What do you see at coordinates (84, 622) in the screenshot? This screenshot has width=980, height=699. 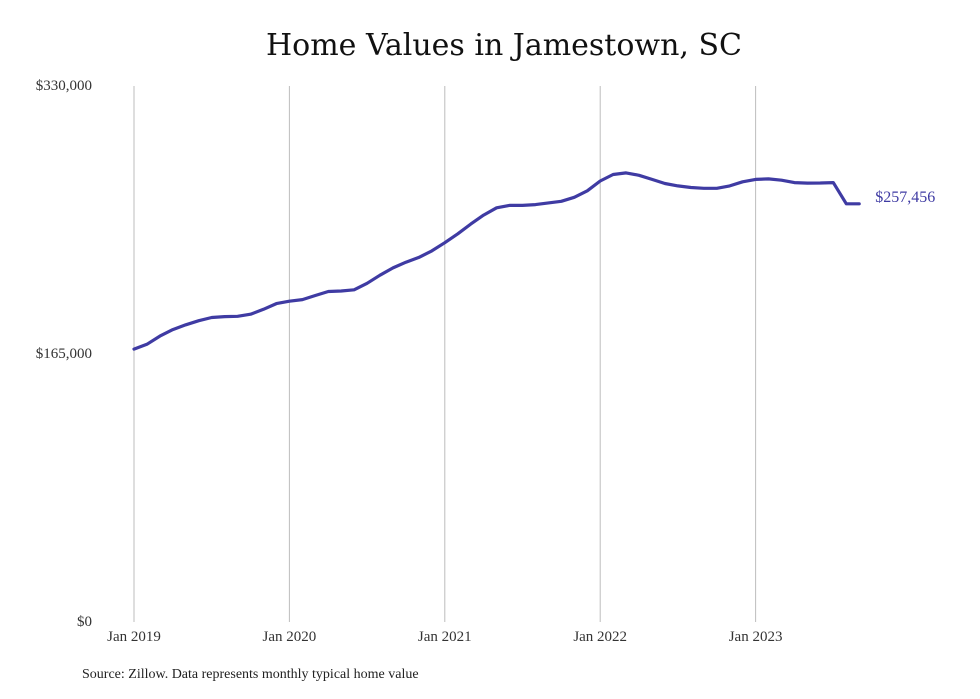 I see `y-tick-label: $0` at bounding box center [84, 622].